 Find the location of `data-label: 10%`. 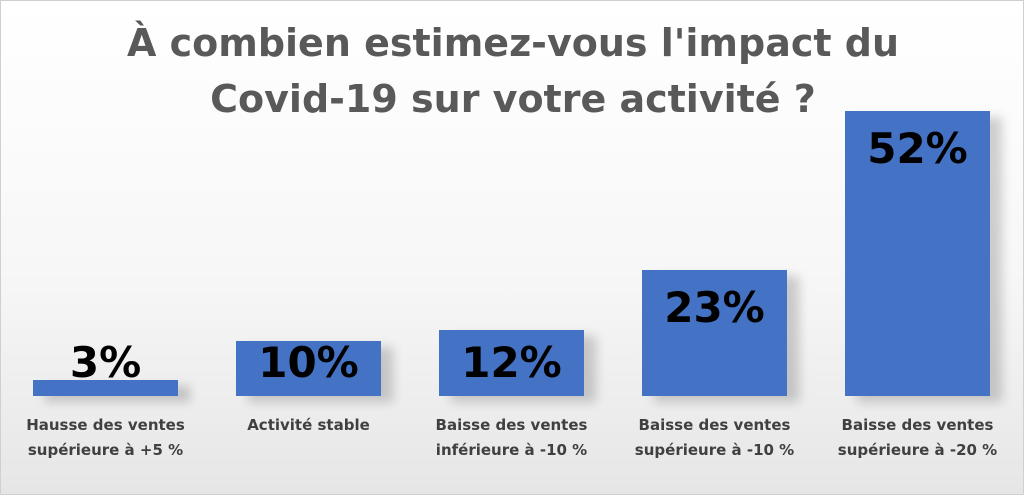

data-label: 10% is located at coordinates (308, 362).